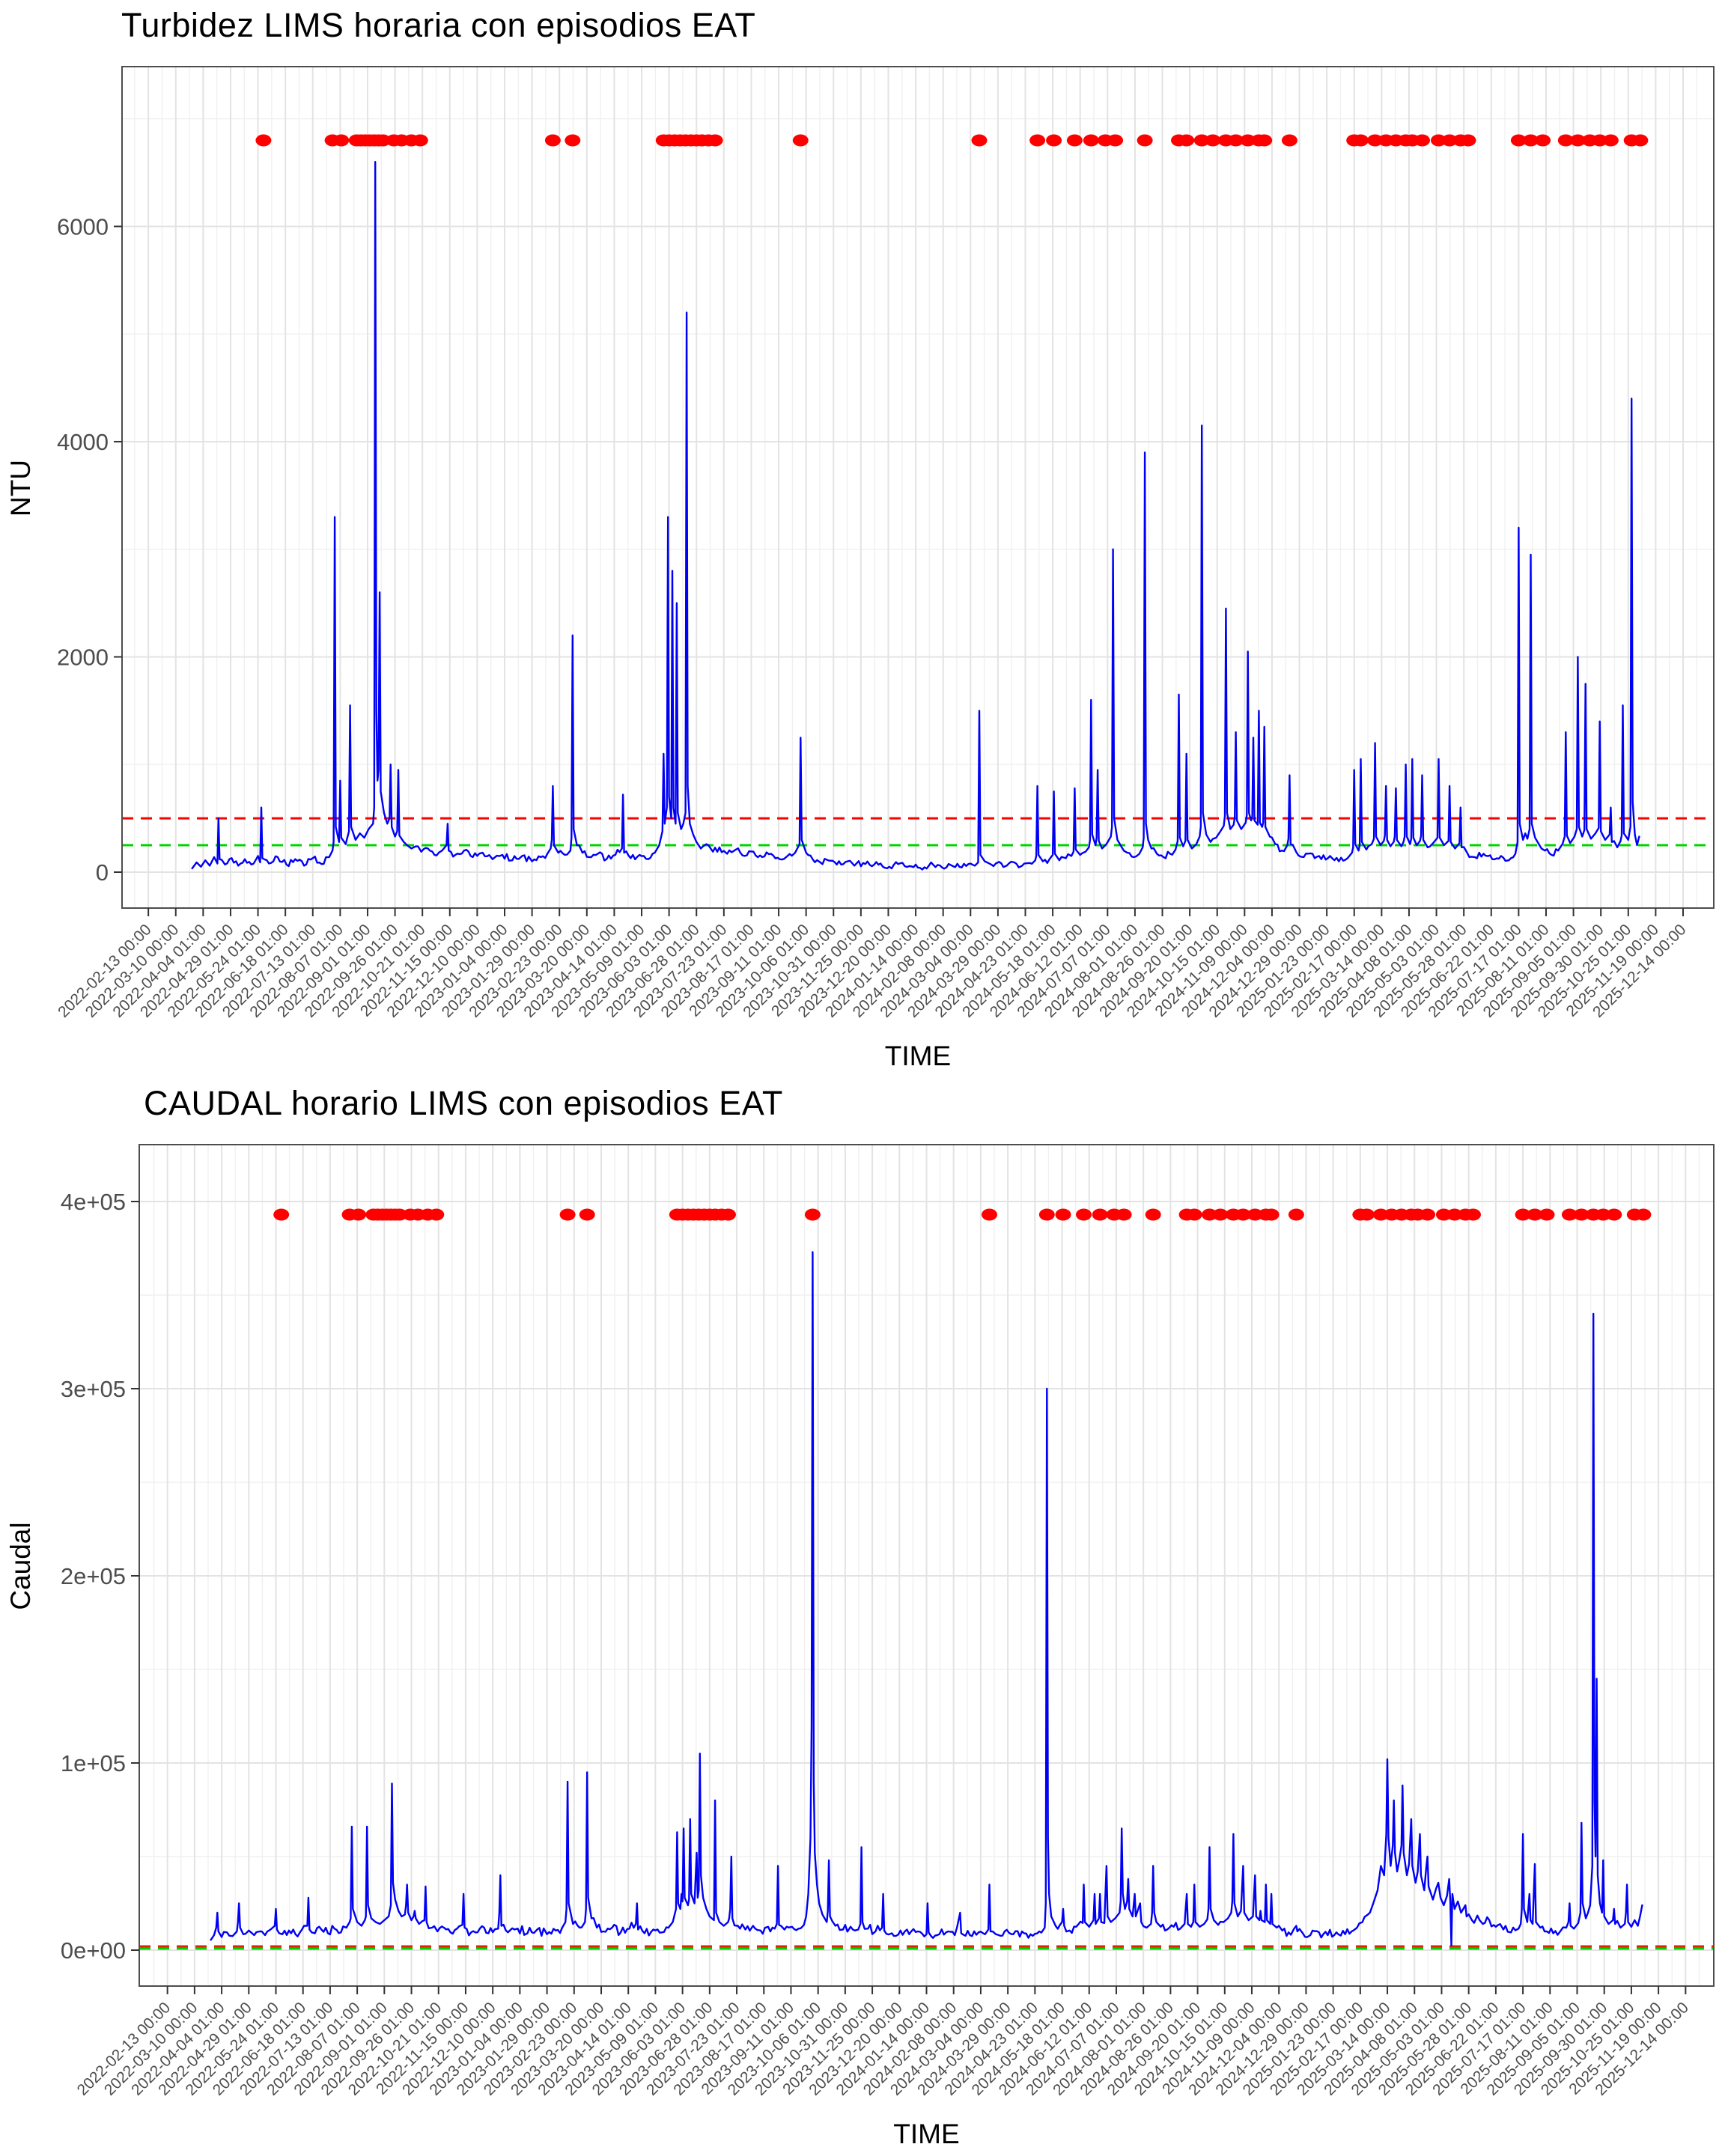 The width and height of the screenshot is (1725, 2156). I want to click on y-axis-title-ntu: NTU, so click(21, 488).